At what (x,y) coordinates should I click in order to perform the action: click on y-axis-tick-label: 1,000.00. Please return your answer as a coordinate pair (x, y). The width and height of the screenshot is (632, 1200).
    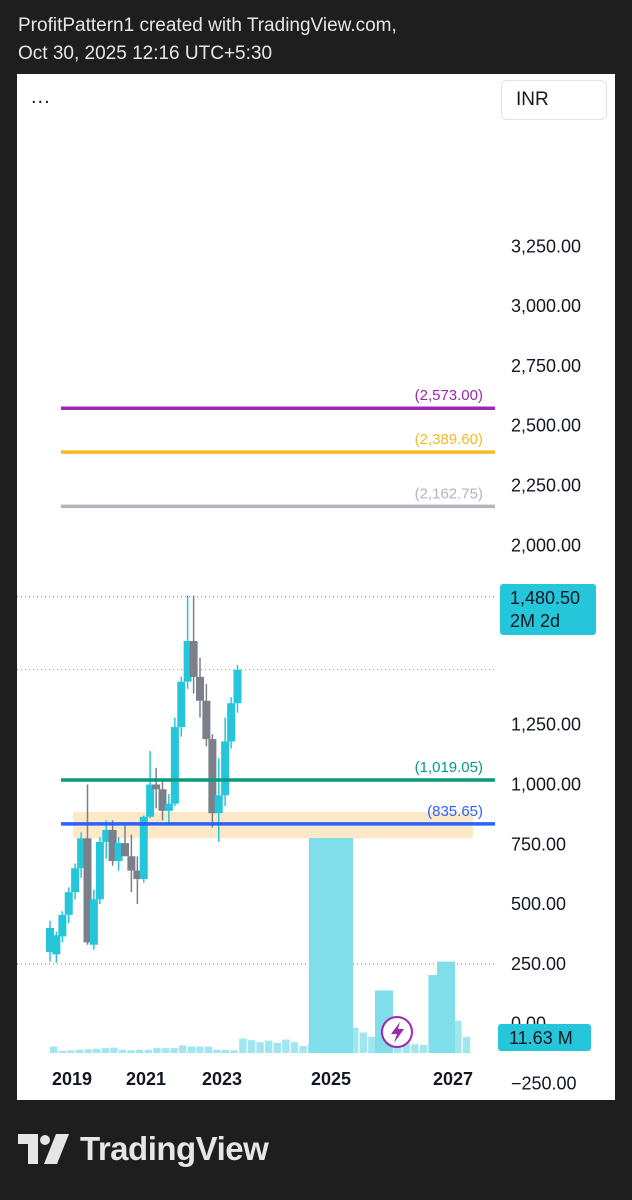
    Looking at the image, I should click on (546, 785).